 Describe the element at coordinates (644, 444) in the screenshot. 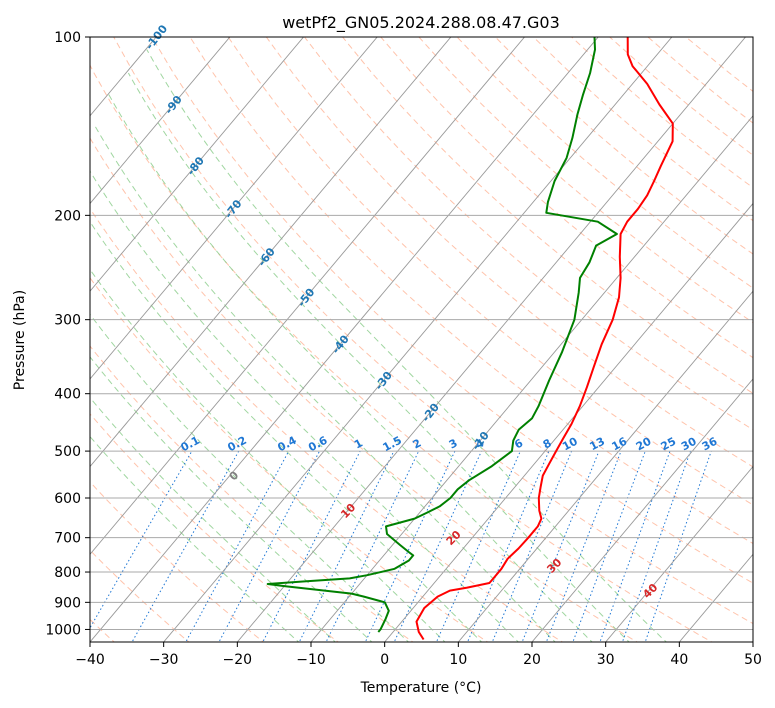

I see `mixing-ratio-label: 20` at that location.